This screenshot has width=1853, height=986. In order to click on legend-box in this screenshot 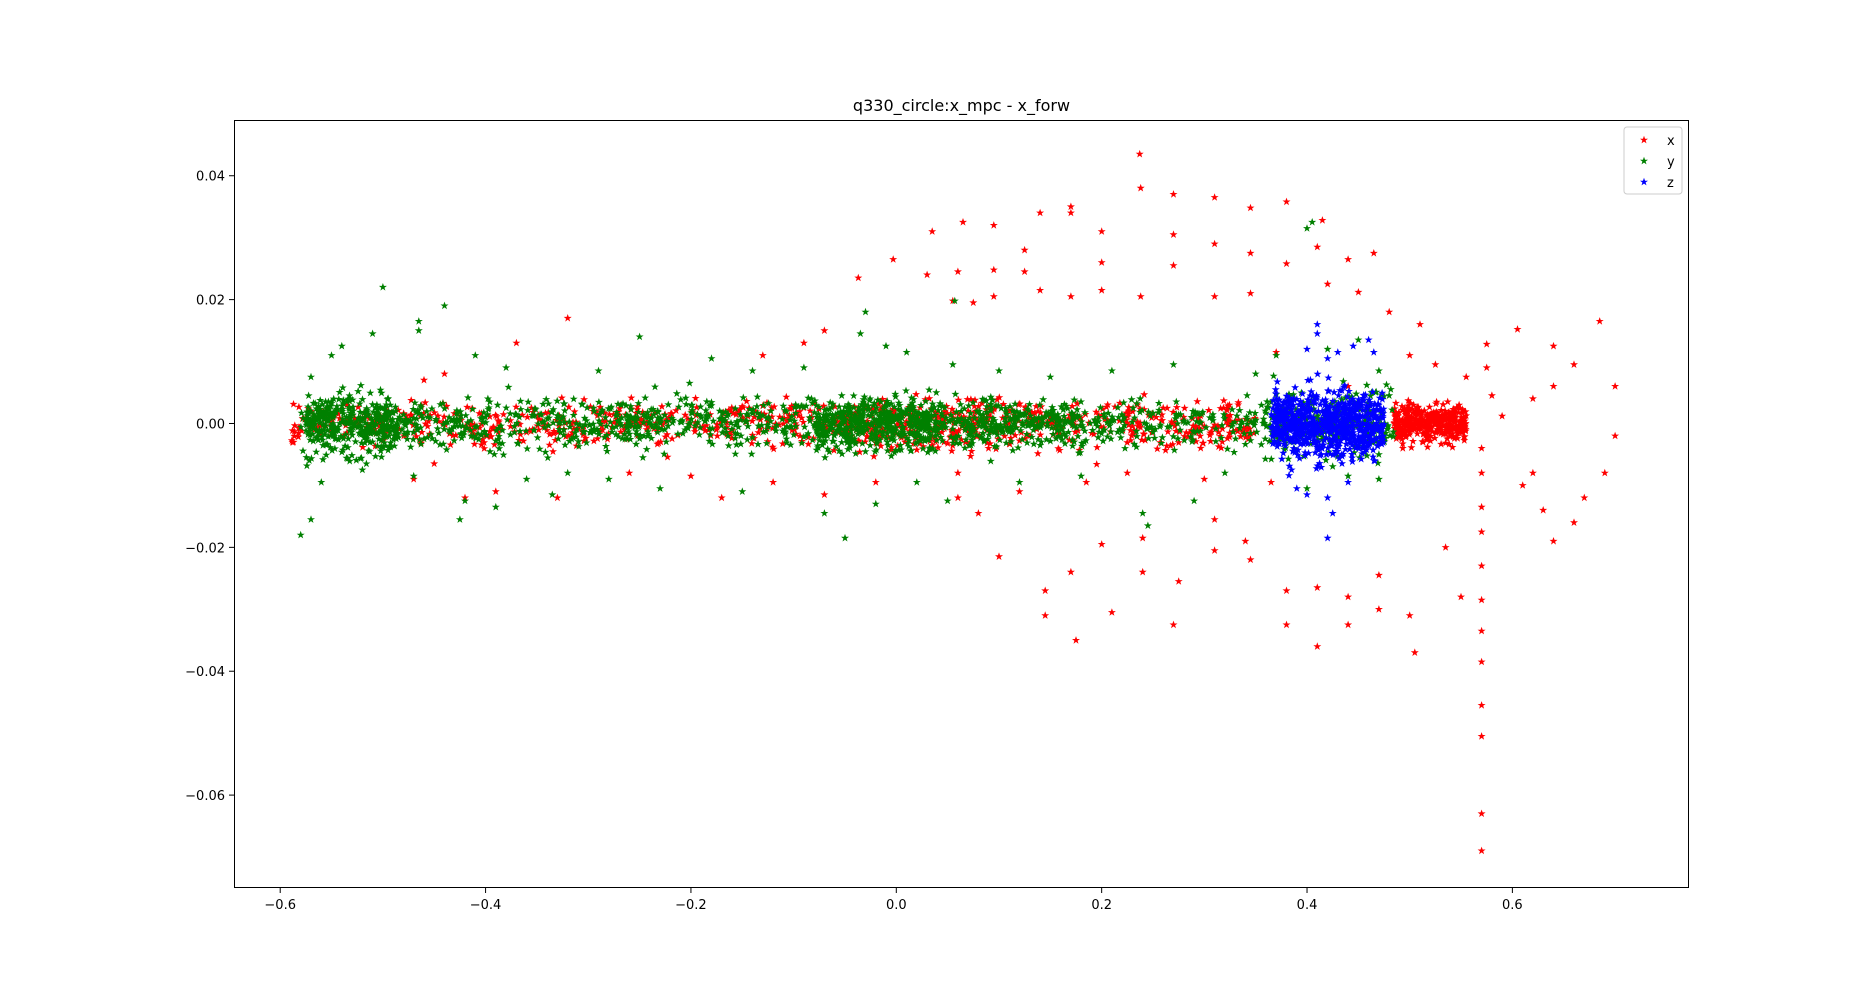, I will do `click(1653, 160)`.